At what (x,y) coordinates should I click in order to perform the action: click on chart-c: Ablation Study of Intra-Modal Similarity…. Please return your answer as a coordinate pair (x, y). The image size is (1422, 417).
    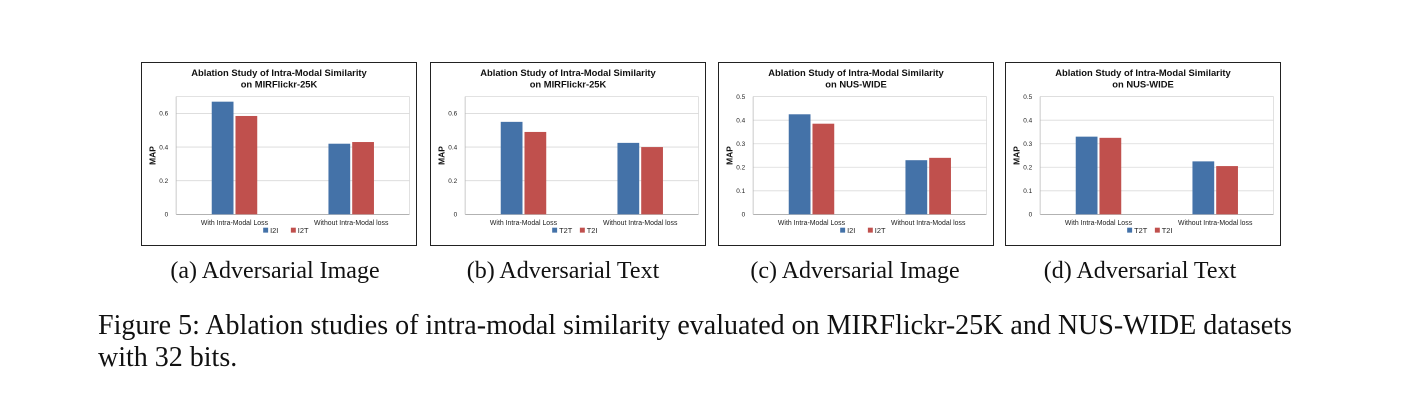
    Looking at the image, I should click on (855, 151).